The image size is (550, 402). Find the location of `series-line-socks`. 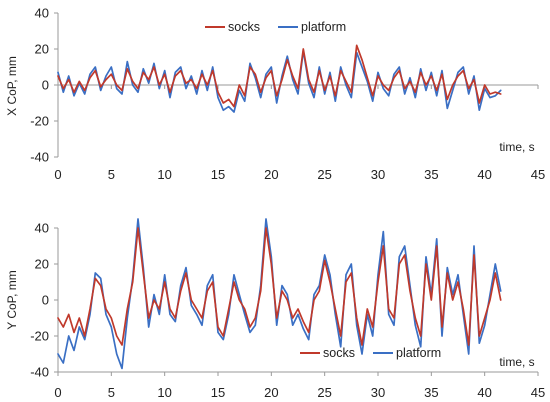

series-line-socks is located at coordinates (279, 76).